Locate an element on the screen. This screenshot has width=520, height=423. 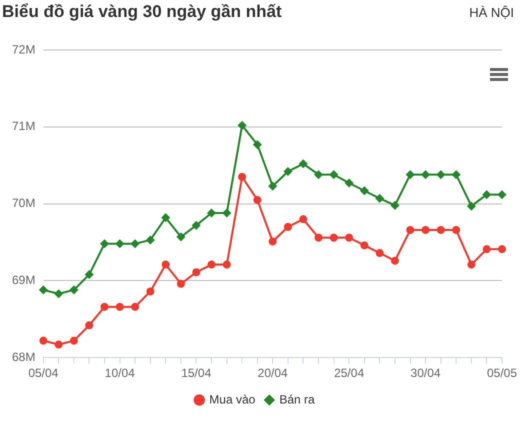
x-tick-label: 30/04 is located at coordinates (425, 373).